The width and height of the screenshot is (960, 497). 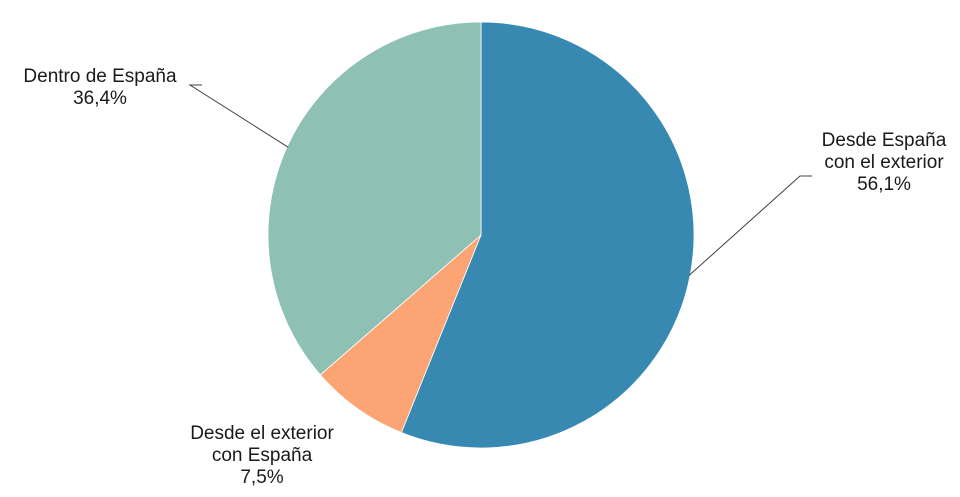 What do you see at coordinates (884, 140) in the screenshot?
I see `pie-label-line: Desde España` at bounding box center [884, 140].